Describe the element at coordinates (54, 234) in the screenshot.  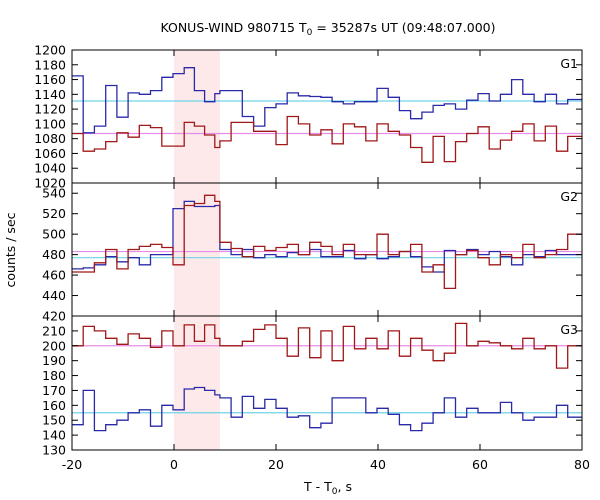
I see `panel-g2-y-tick-label: 500` at that location.